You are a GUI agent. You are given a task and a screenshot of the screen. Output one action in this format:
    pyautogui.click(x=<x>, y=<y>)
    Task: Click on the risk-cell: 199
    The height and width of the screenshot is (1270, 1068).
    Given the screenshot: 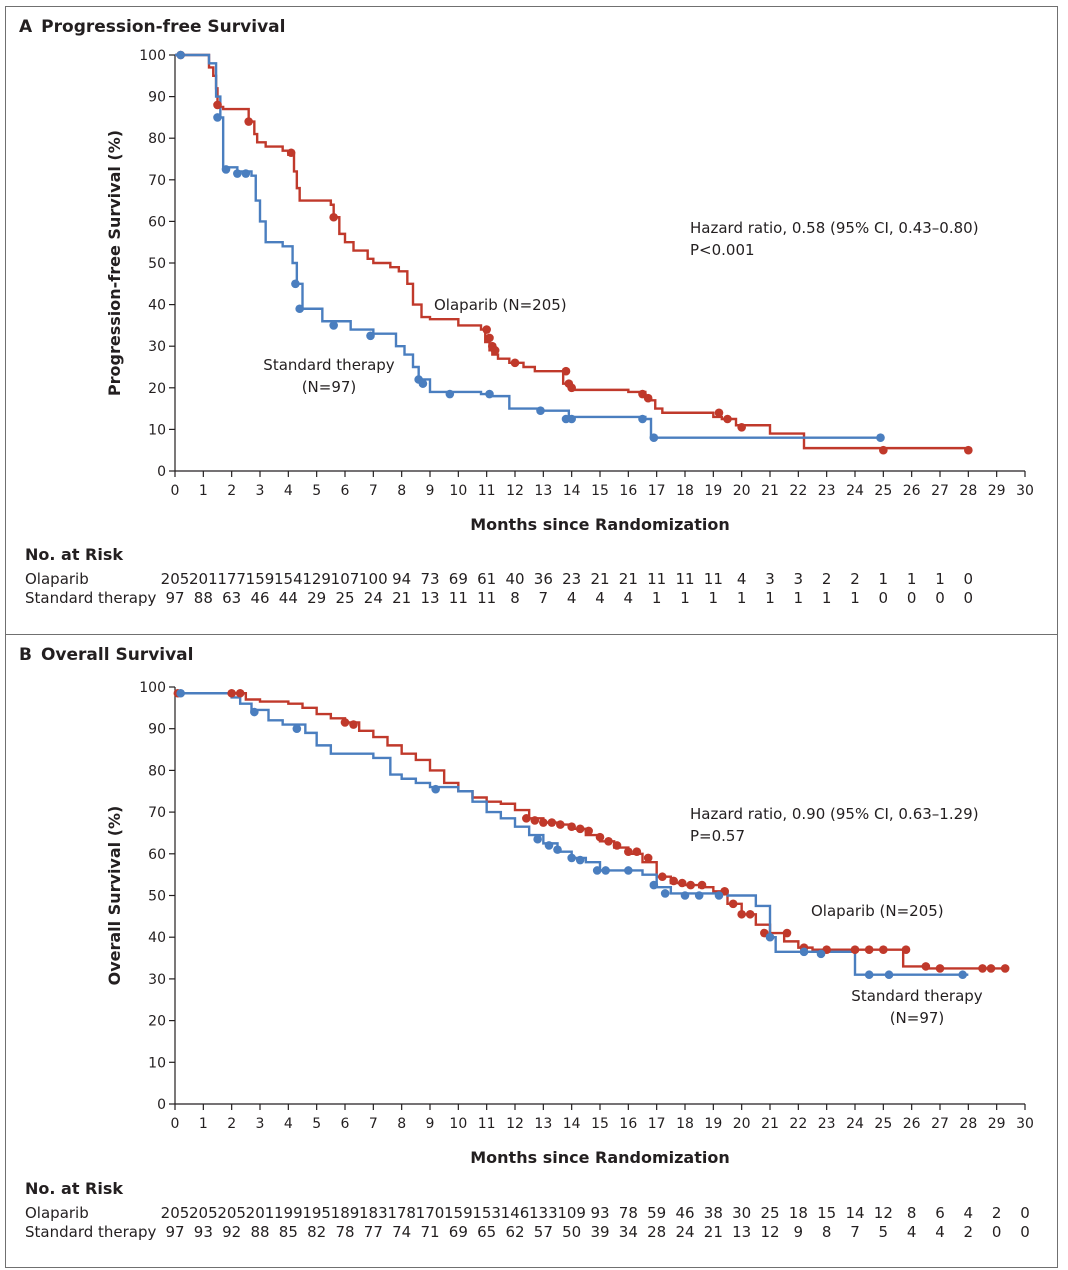 What is the action you would take?
    pyautogui.click(x=288, y=1213)
    